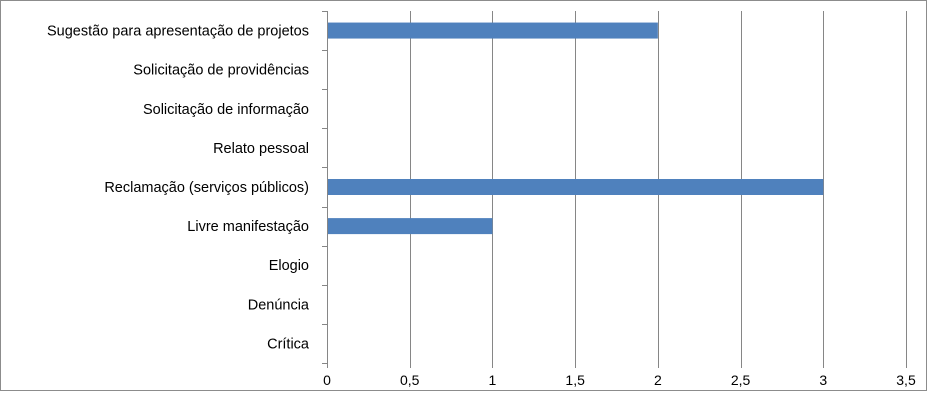  Describe the element at coordinates (493, 380) in the screenshot. I see `x-tick-label: 1` at that location.